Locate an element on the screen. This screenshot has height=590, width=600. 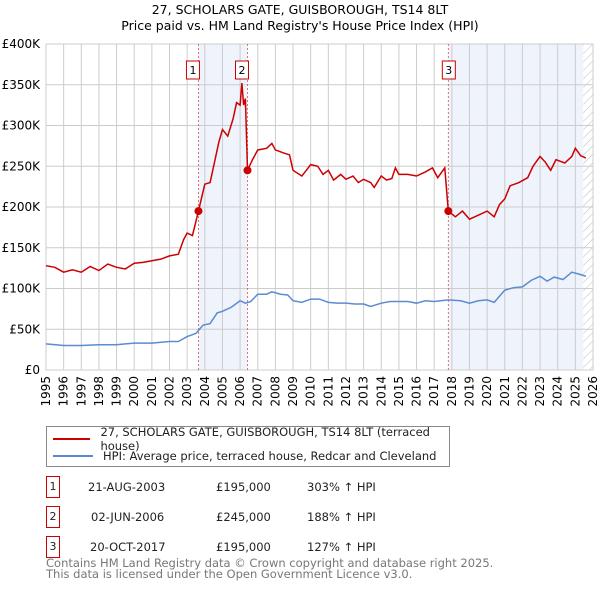
x-tick-label: 2018 is located at coordinates (452, 391).